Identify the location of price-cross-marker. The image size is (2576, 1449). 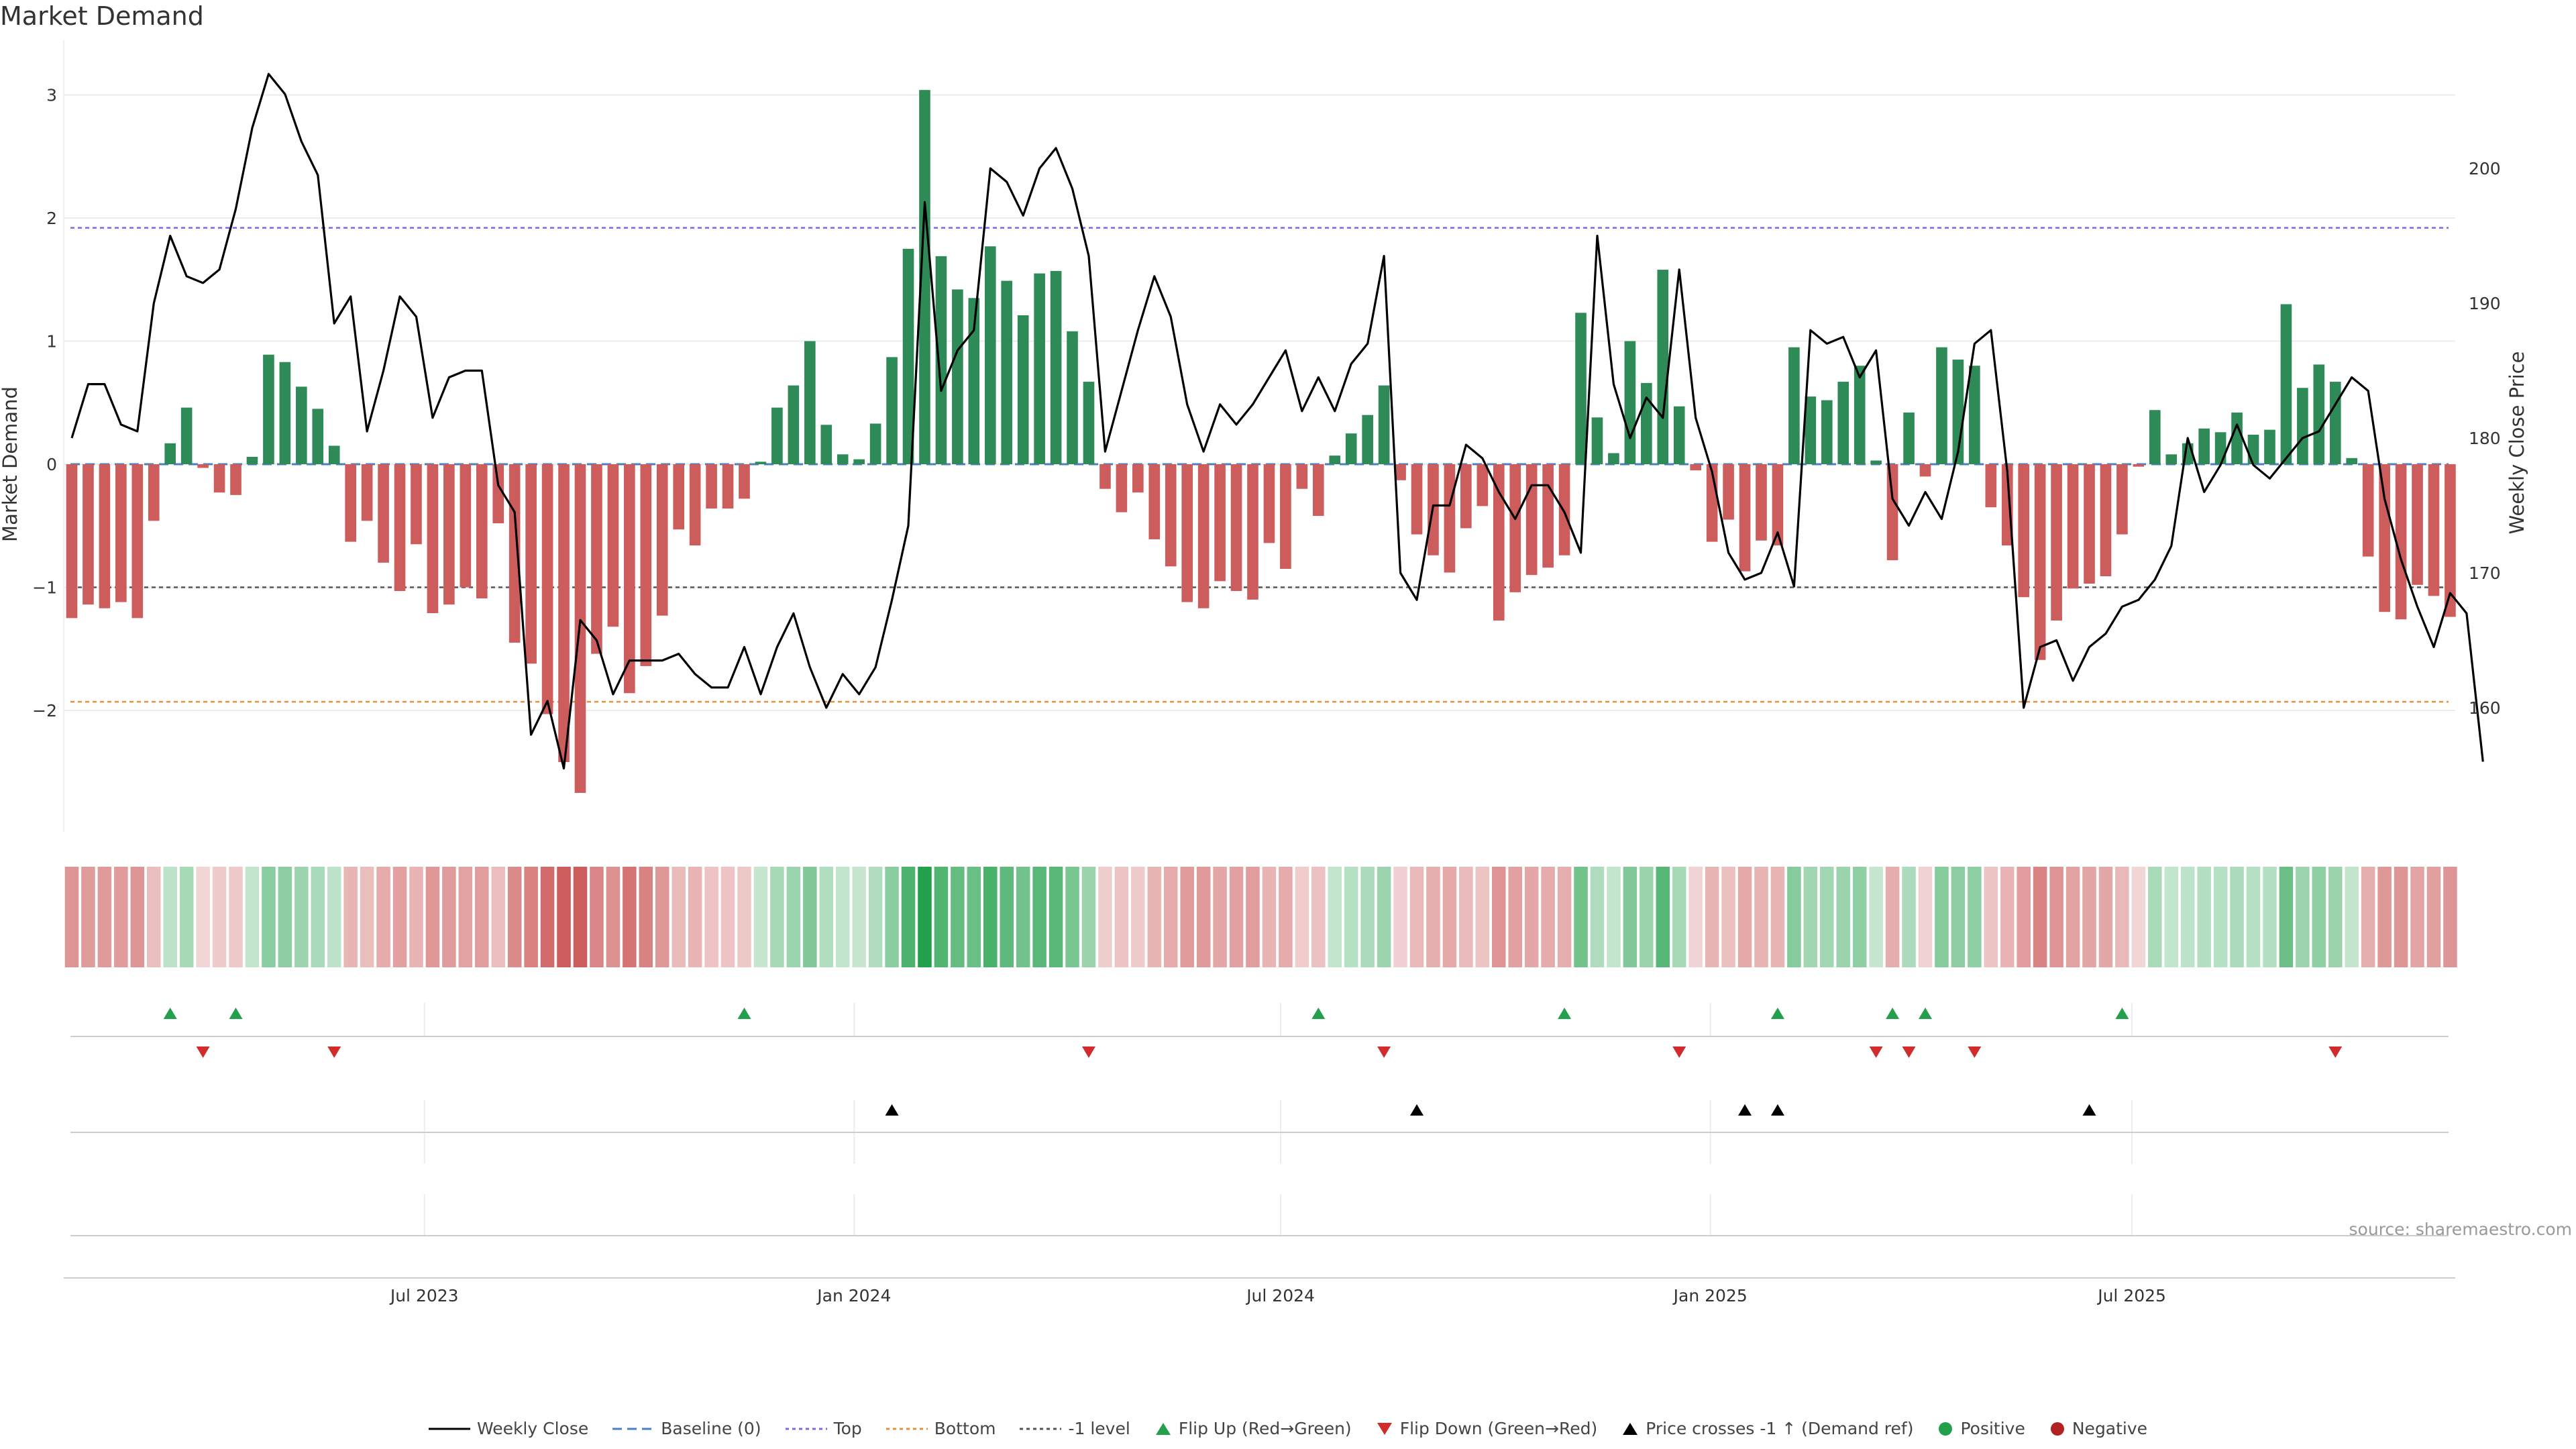
(2089, 1110).